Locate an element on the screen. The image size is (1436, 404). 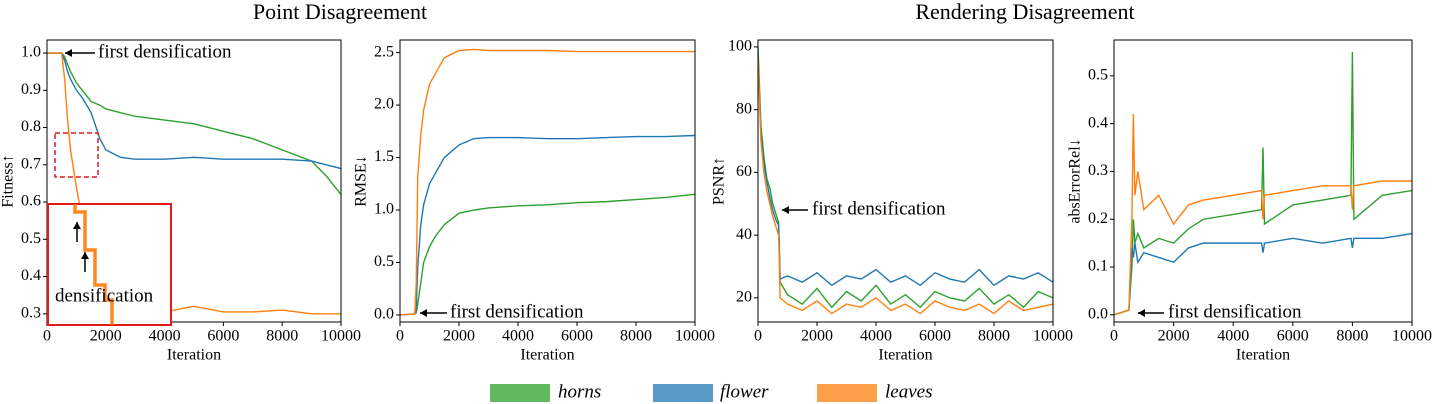
annotation: densification is located at coordinates (104, 295).